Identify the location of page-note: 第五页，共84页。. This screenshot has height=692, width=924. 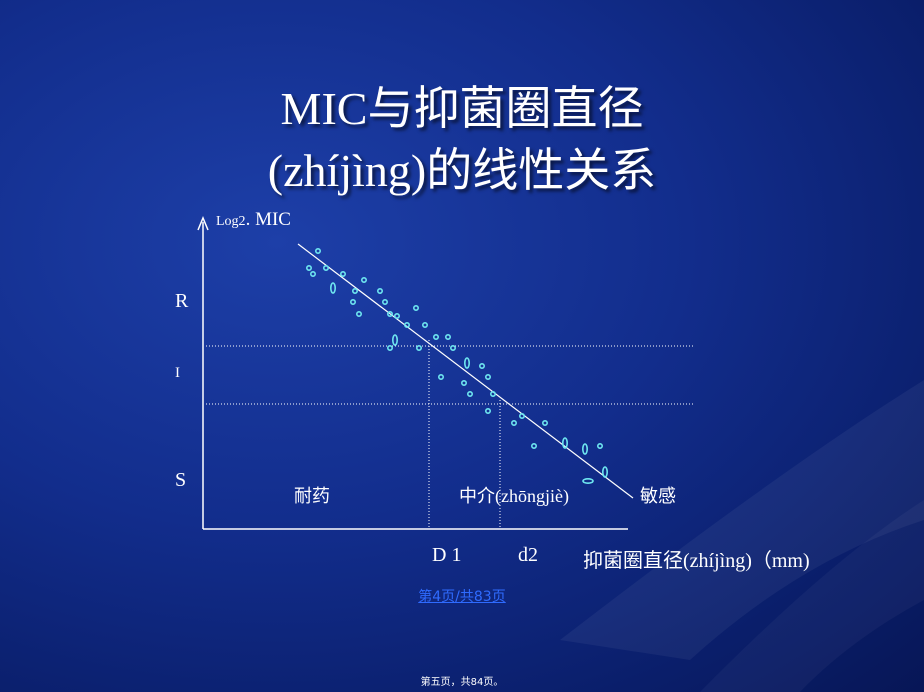
(462, 682).